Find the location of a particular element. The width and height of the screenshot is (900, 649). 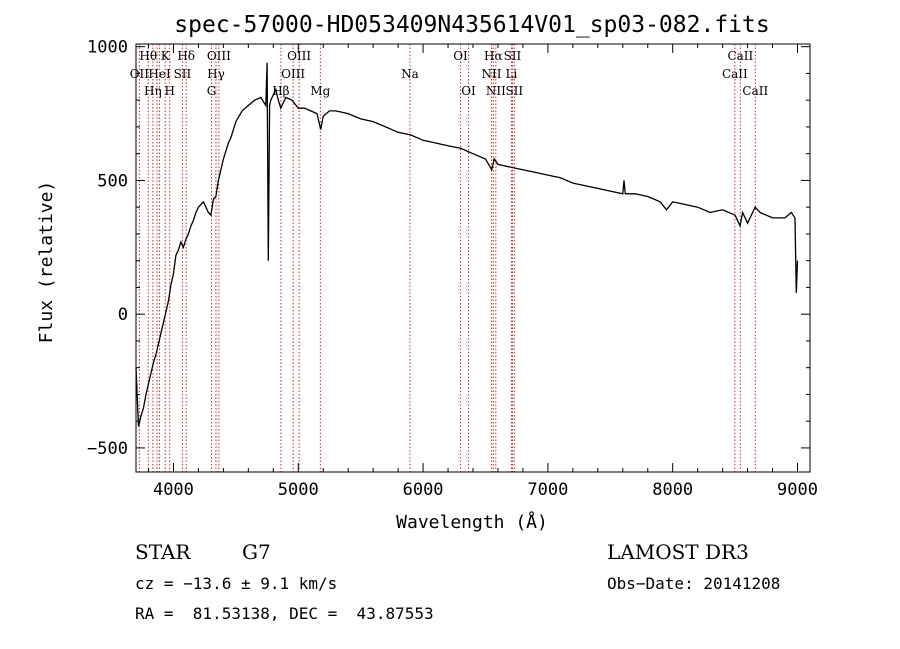

x-axis-label: Wavelength (Å) is located at coordinates (472, 522).